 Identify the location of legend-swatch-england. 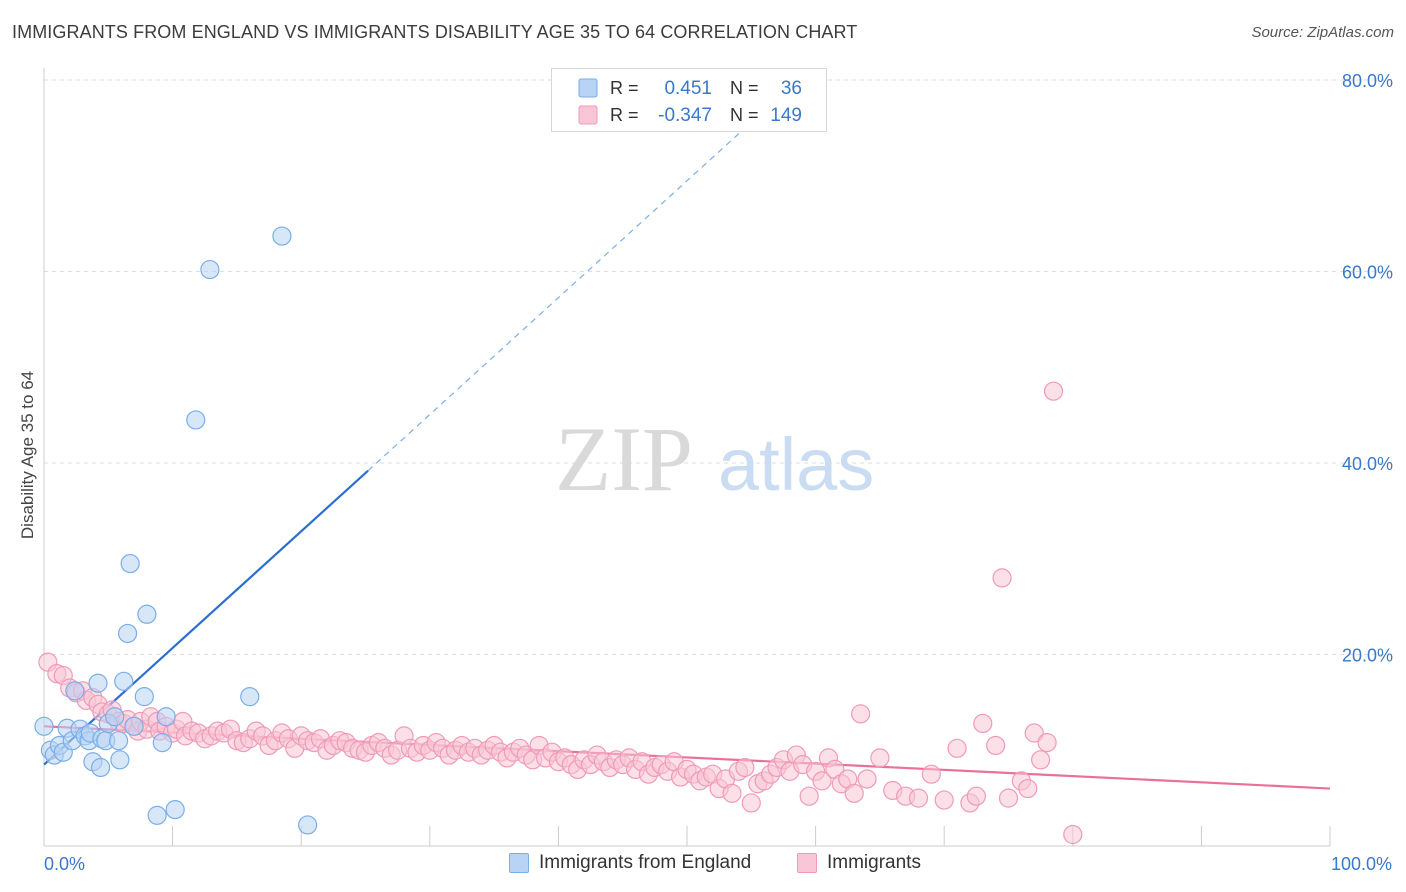
(588, 88).